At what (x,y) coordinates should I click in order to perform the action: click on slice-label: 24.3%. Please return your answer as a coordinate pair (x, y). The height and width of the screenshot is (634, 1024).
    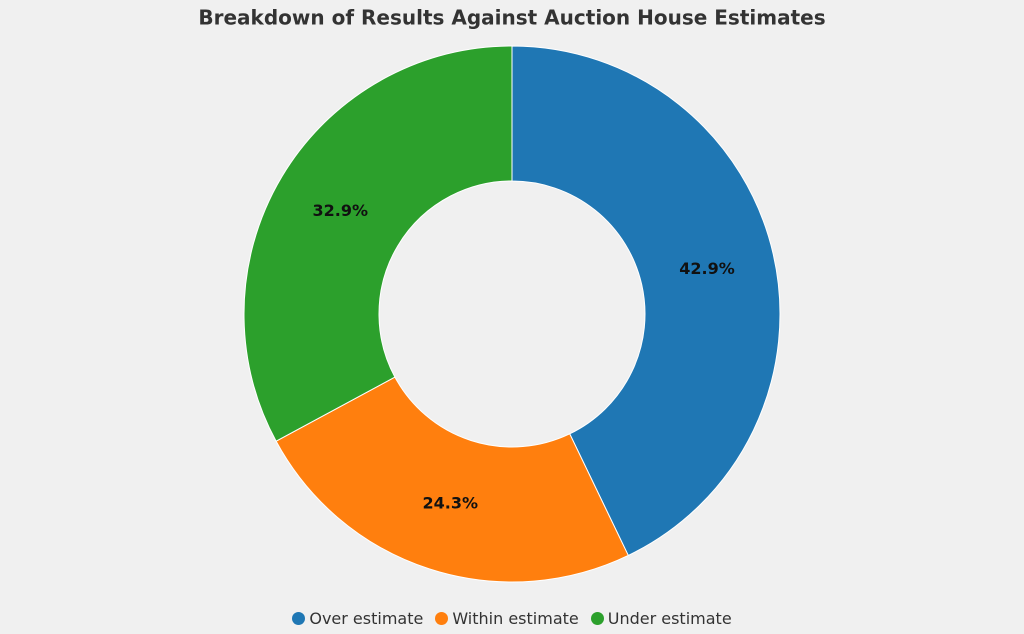
    Looking at the image, I should click on (450, 503).